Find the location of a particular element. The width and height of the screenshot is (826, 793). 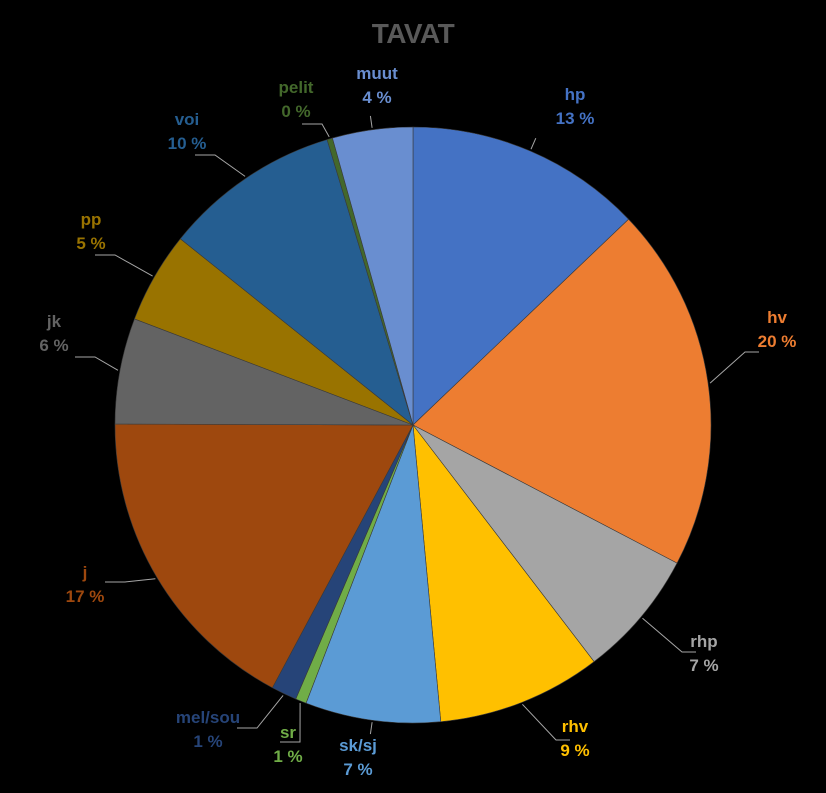

slice-value-label: 5 % is located at coordinates (90, 243).